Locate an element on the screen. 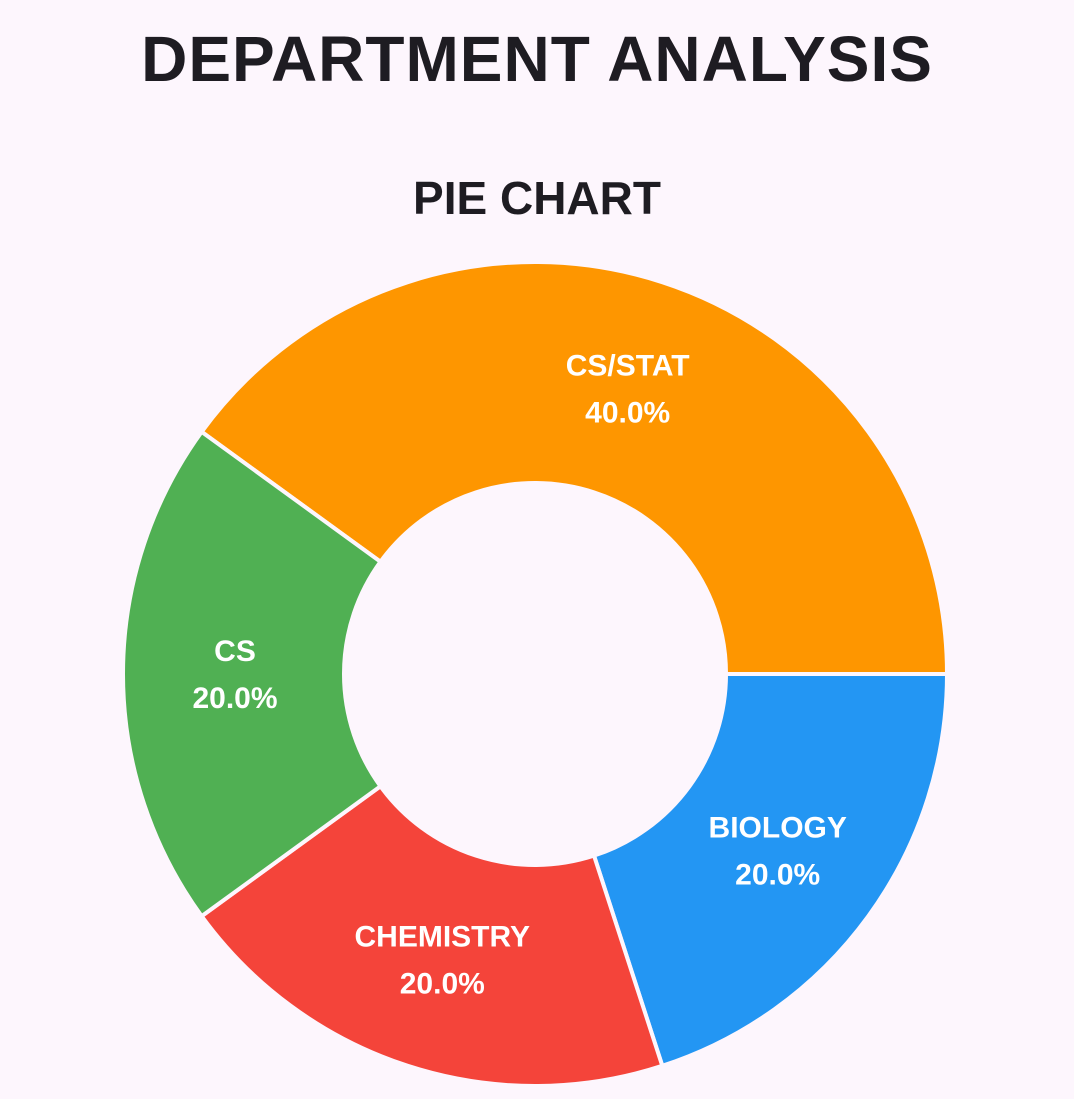  chart-title: PIE CHART is located at coordinates (537, 198).